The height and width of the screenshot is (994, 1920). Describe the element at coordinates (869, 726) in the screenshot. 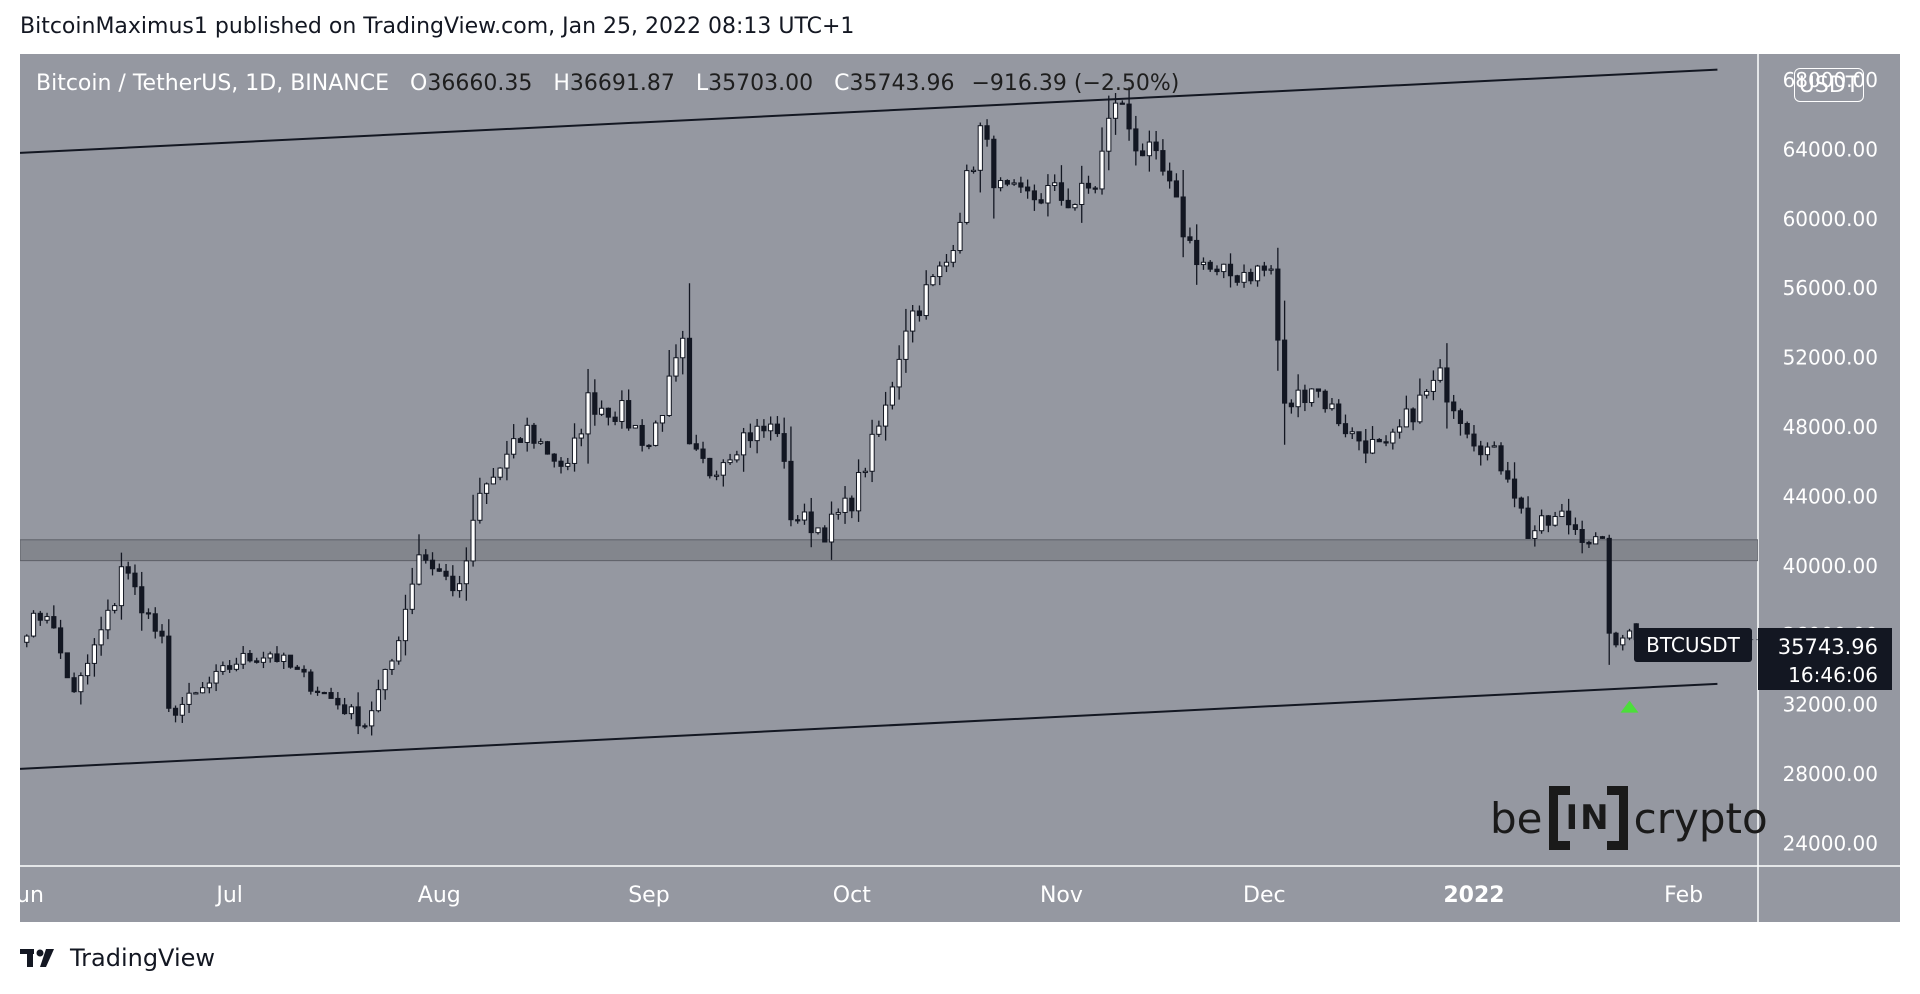

I see `channel-lower-line` at that location.